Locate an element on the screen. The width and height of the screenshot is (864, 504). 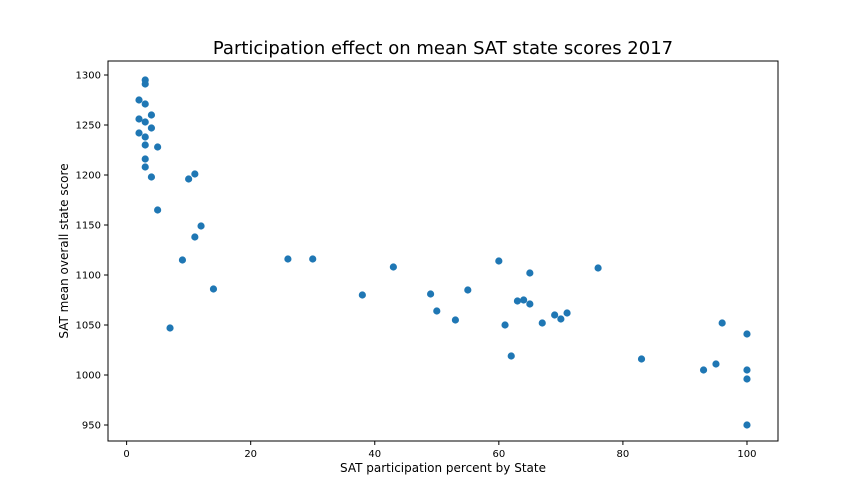
y-tick-label: 950 is located at coordinates (91, 426).